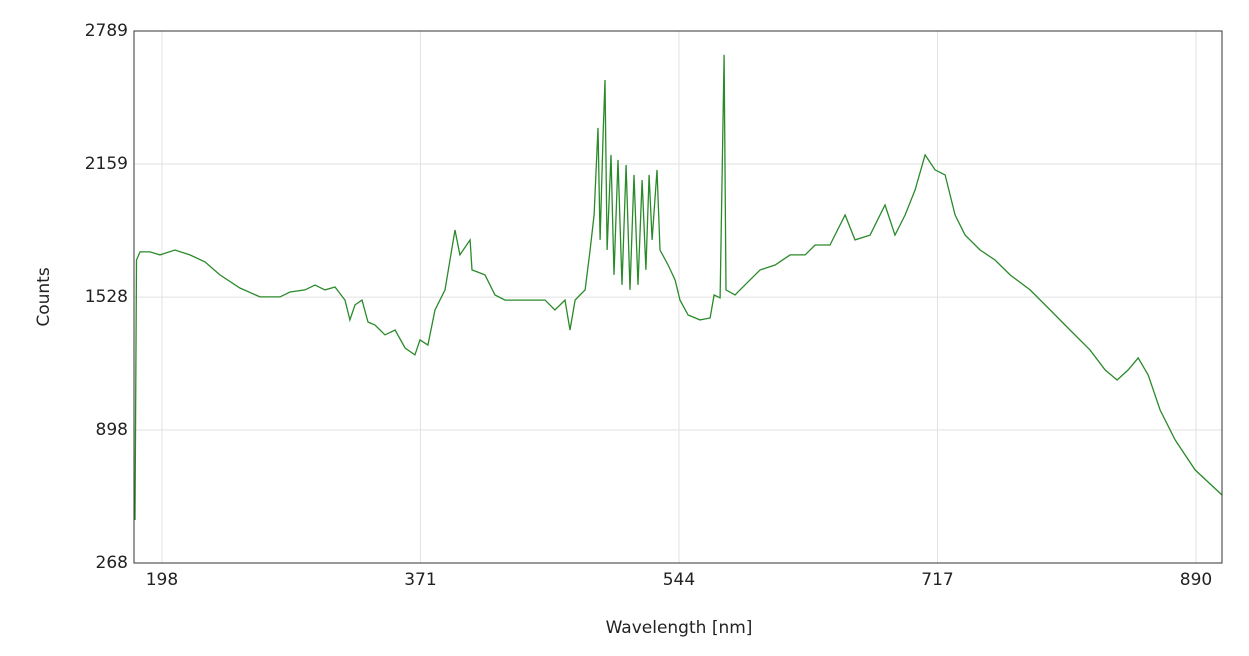 Image resolution: width=1249 pixels, height=656 pixels. Describe the element at coordinates (162, 580) in the screenshot. I see `x-tick-label: 198` at that location.